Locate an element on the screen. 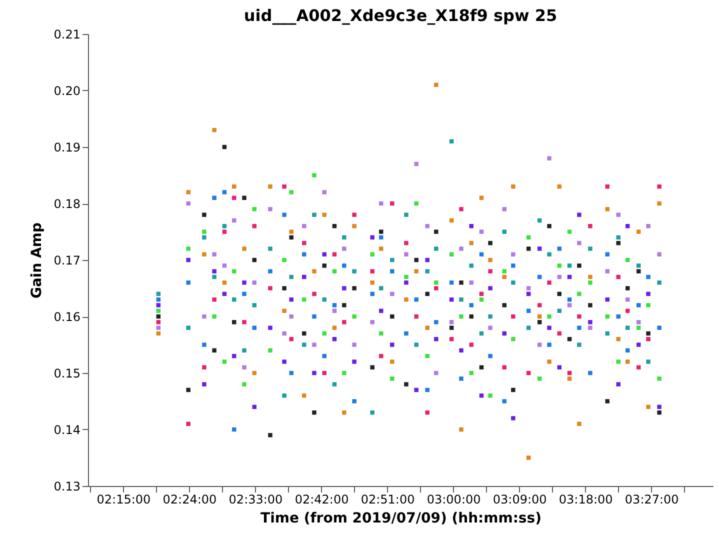 This screenshot has width=719, height=540. y-axis-title: Gain Amp is located at coordinates (36, 260).